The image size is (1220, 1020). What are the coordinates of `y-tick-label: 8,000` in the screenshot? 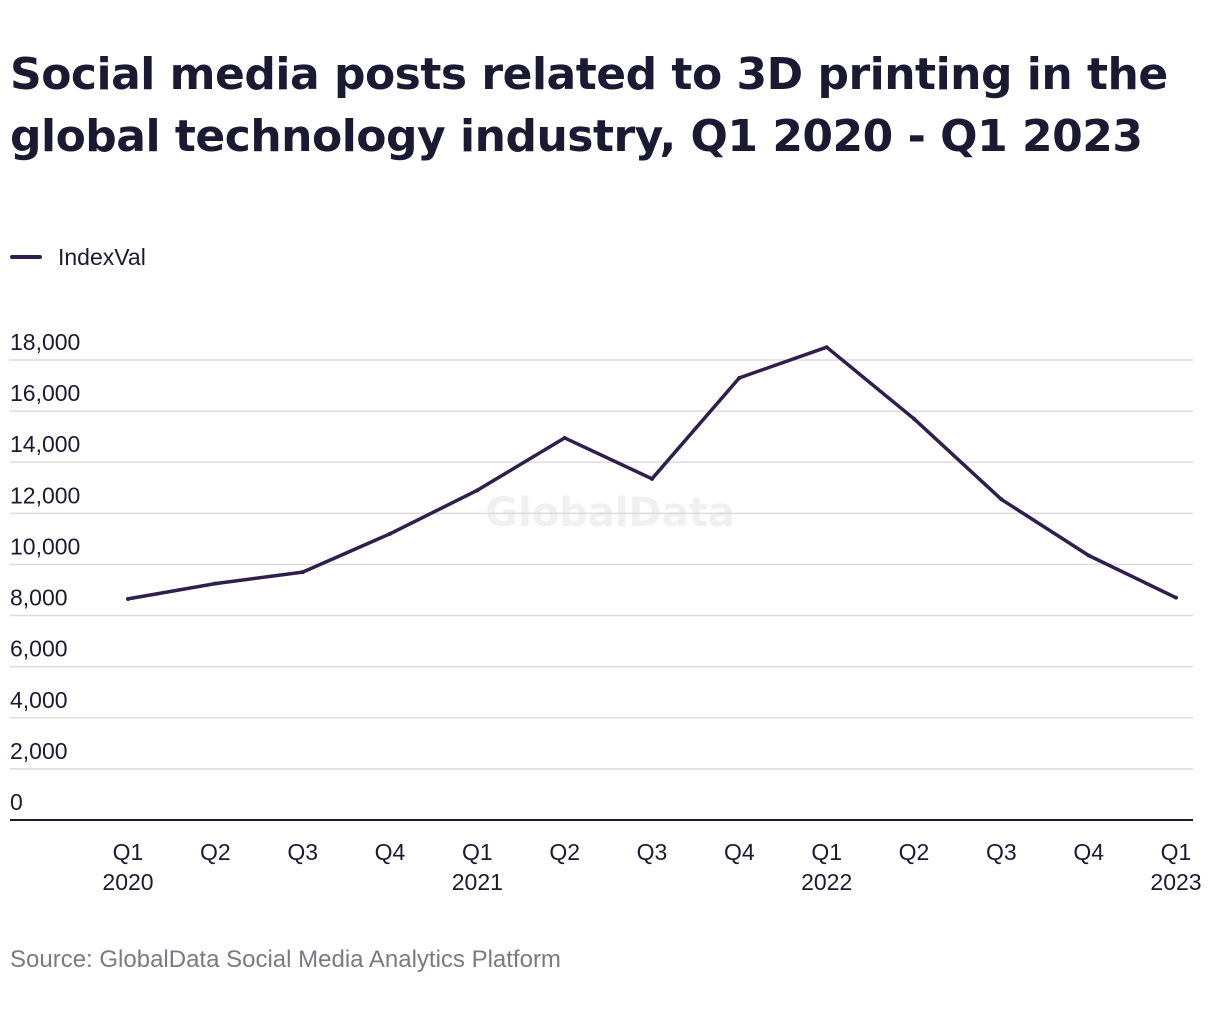 It's located at (39, 598).